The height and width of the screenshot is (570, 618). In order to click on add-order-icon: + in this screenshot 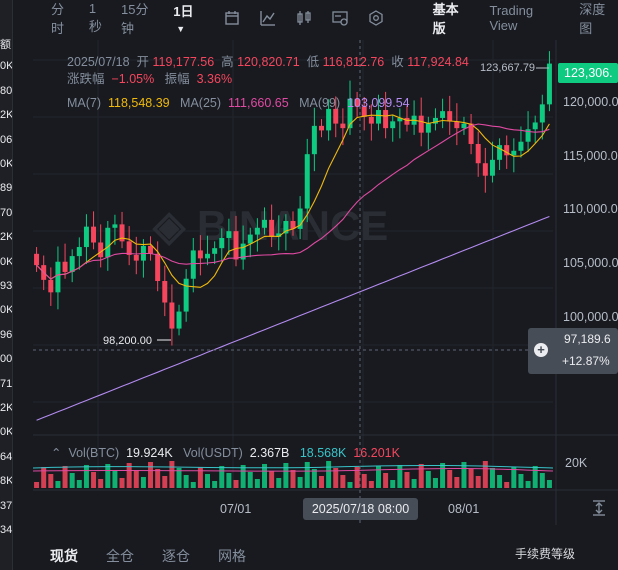, I will do `click(541, 350)`.